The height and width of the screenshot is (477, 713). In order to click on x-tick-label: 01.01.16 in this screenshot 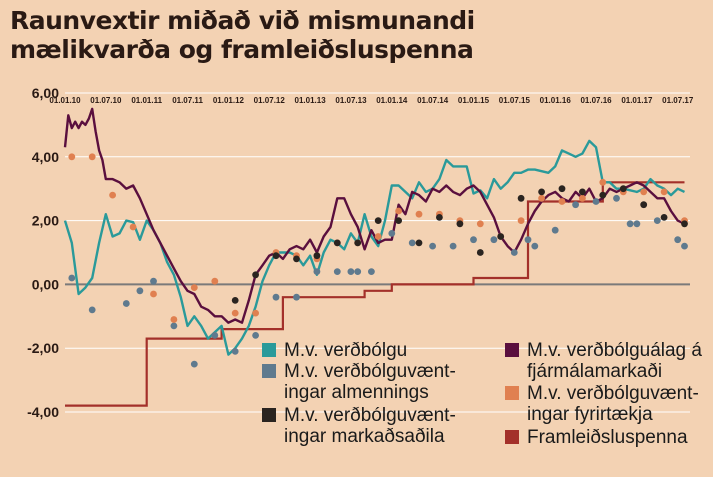, I will do `click(556, 100)`.